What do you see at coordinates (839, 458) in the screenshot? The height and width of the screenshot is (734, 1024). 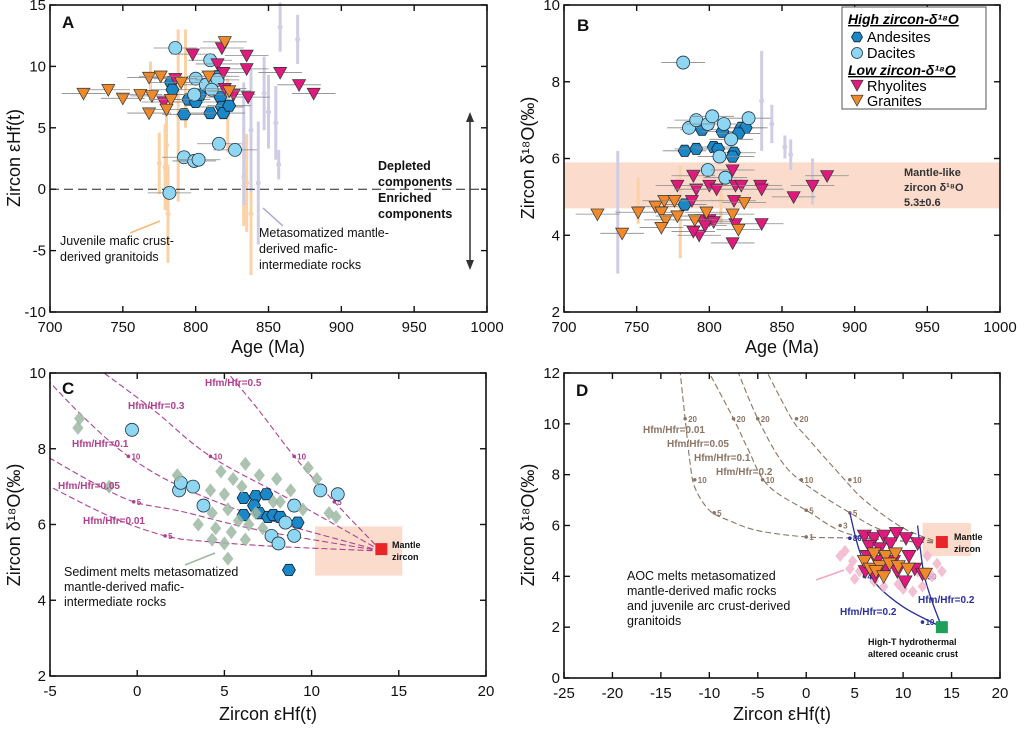 I see `mixing-curve` at bounding box center [839, 458].